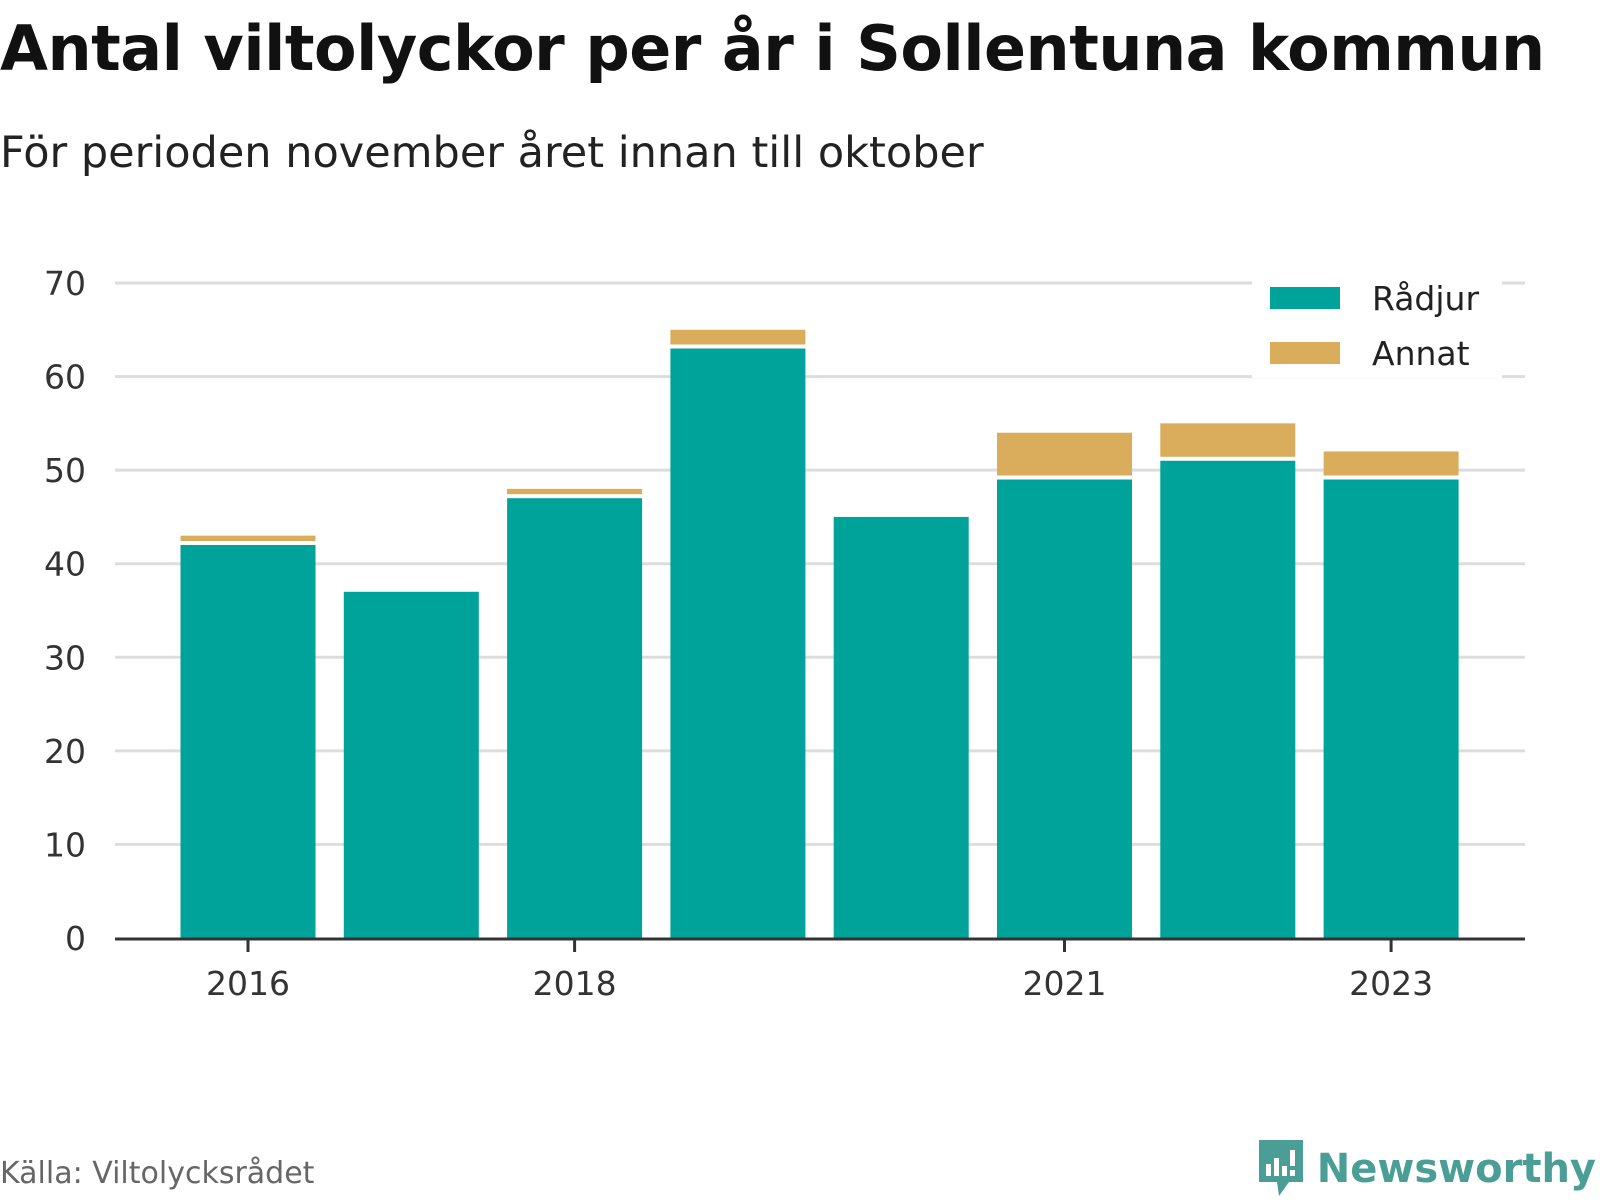 This screenshot has width=1600, height=1200. I want to click on x-tick-label: 2016, so click(248, 983).